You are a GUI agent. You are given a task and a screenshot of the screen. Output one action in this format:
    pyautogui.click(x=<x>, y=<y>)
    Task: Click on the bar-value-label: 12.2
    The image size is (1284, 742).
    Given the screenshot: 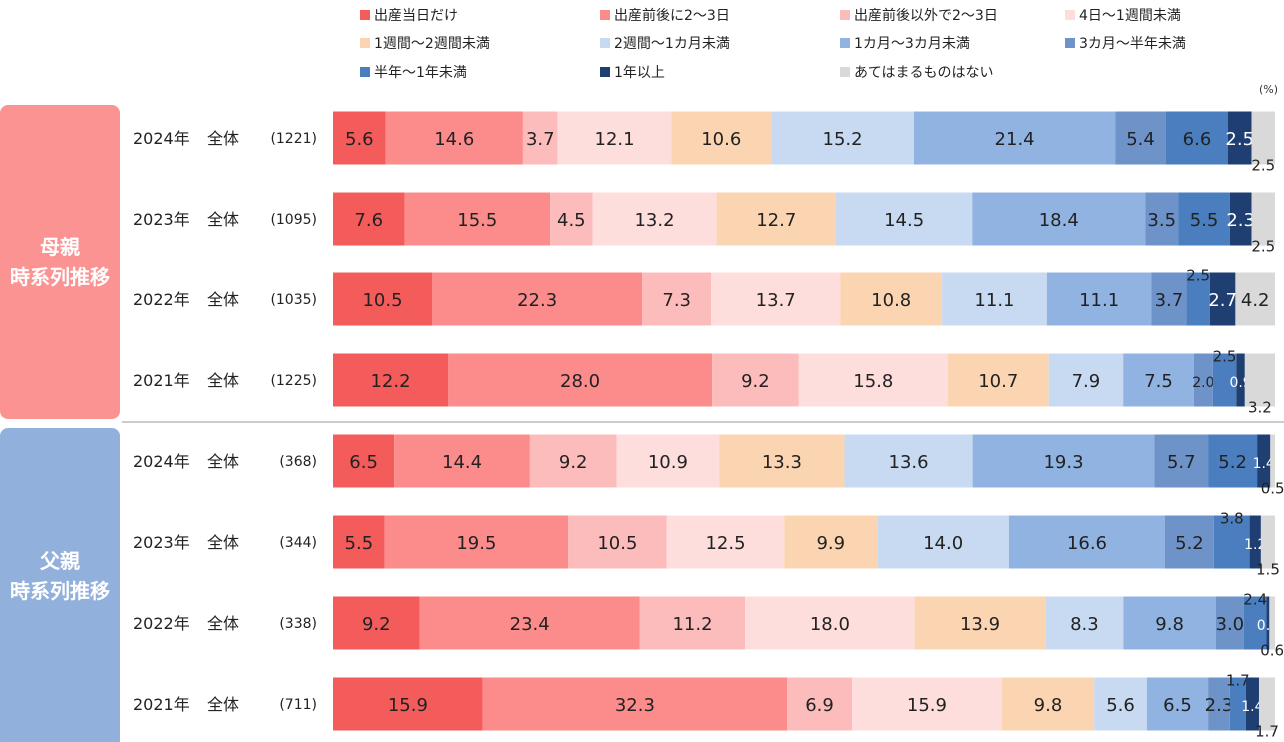 What is the action you would take?
    pyautogui.click(x=390, y=381)
    